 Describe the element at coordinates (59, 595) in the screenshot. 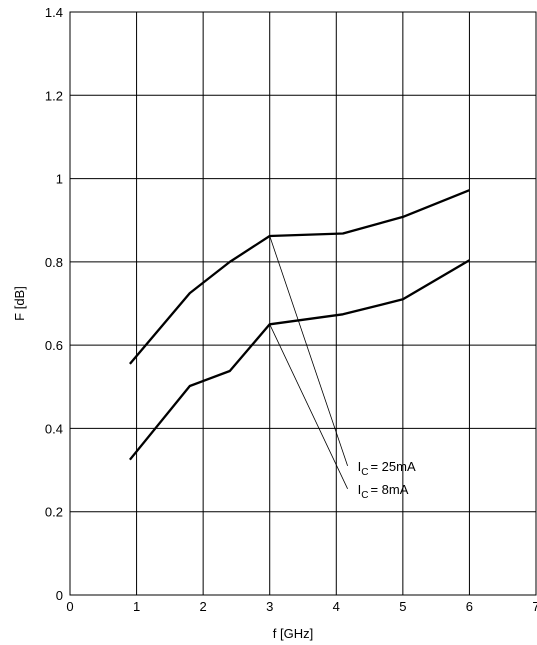

I see `y-tick-label: 0` at that location.